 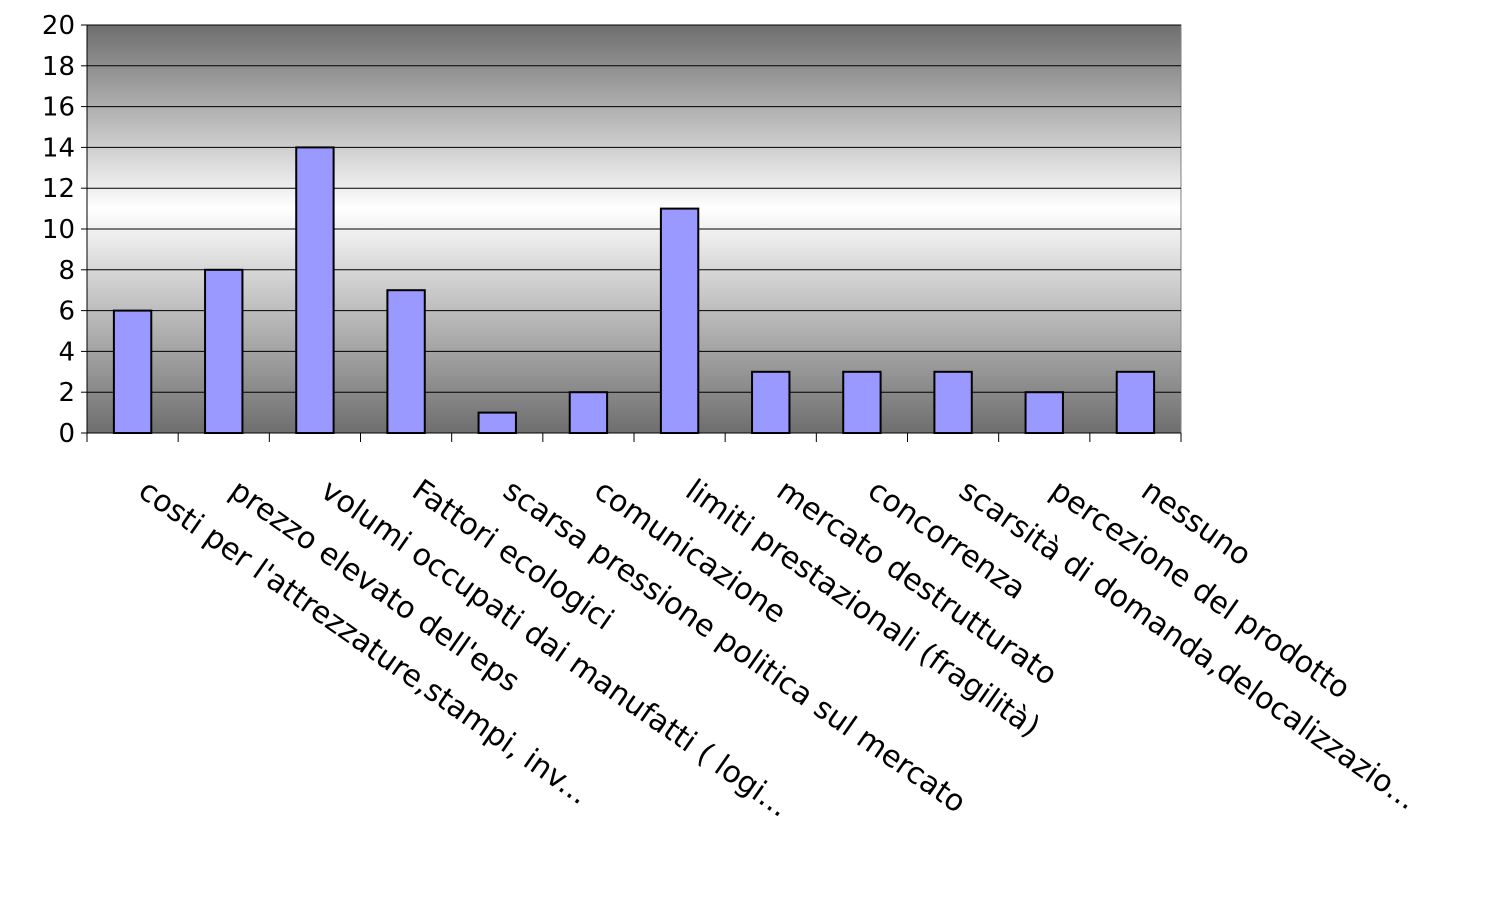 I want to click on y-axis: 0 2 4 6 8 10 12 14 16 18 20, so click(x=65, y=230).